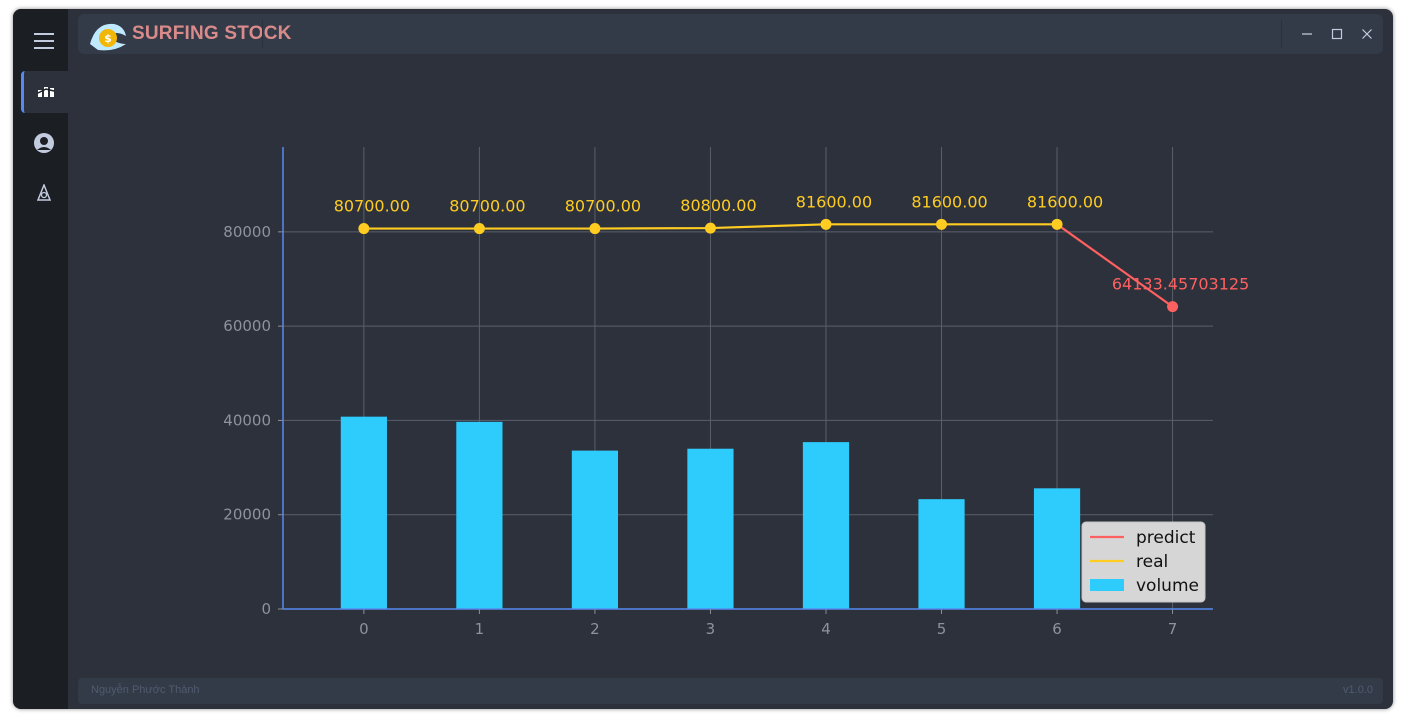  Describe the element at coordinates (266, 609) in the screenshot. I see `y-tick-label: 0` at that location.